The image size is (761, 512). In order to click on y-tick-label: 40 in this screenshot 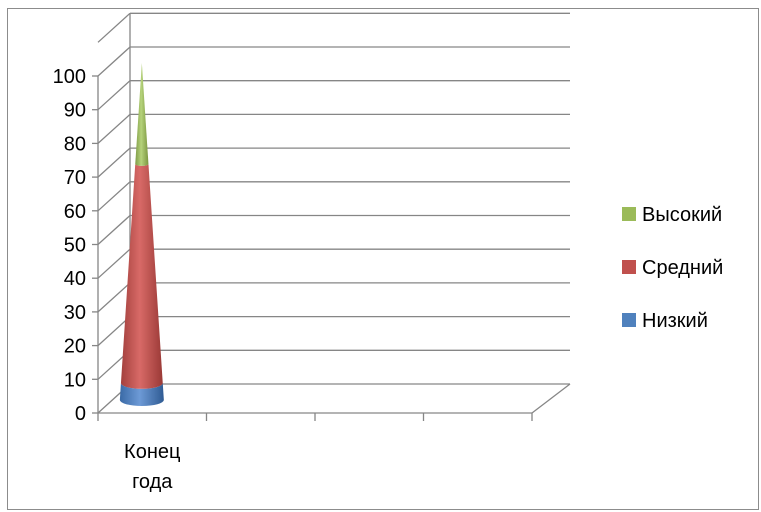, I will do `click(75, 279)`.